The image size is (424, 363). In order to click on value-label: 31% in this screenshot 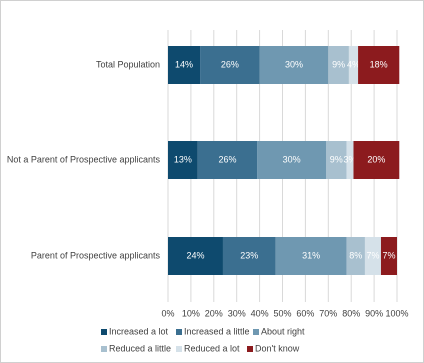, I will do `click(311, 255)`.